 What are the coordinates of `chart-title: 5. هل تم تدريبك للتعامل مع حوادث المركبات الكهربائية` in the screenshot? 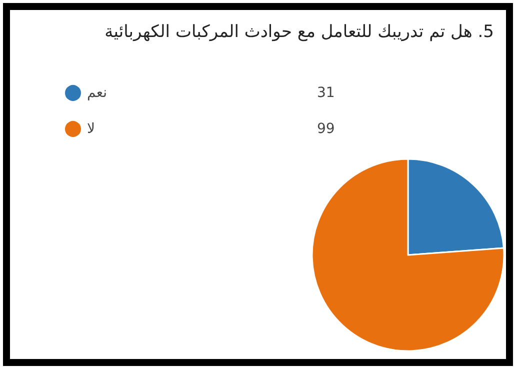 It's located at (299, 32).